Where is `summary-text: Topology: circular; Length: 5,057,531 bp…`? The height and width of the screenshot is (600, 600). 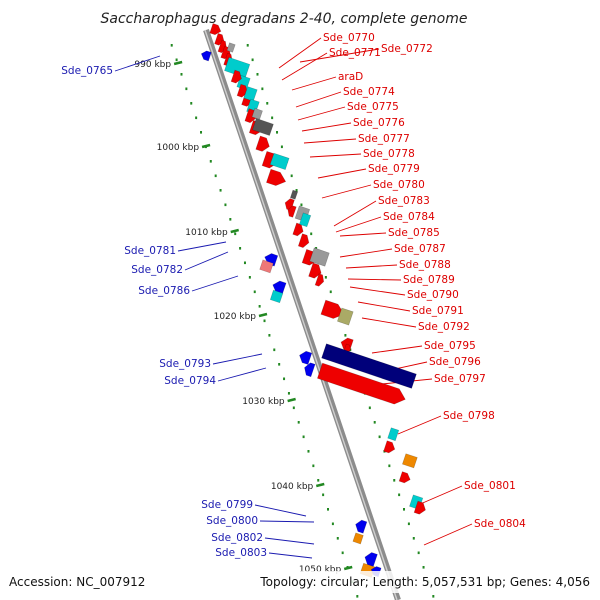
summary-text: Topology: circular; Length: 5,057,531 bp… is located at coordinates (424, 582).